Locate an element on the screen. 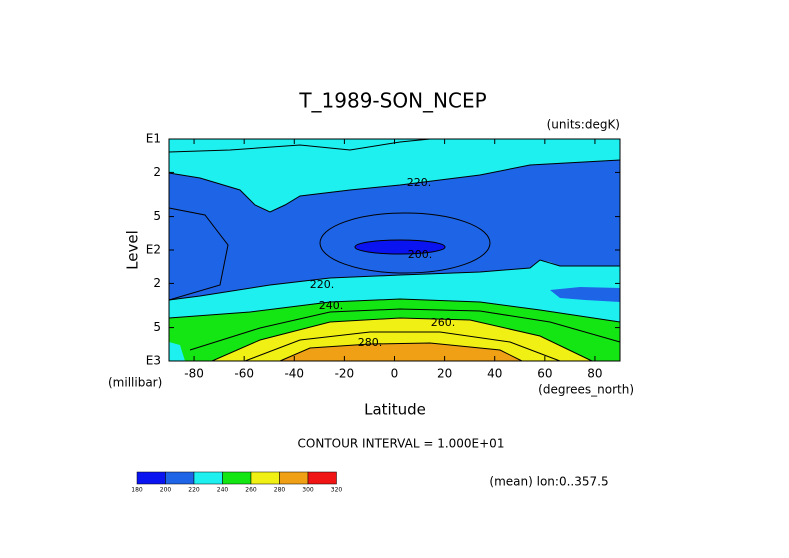 The width and height of the screenshot is (789, 558). colorbar-label: 200 is located at coordinates (166, 490).